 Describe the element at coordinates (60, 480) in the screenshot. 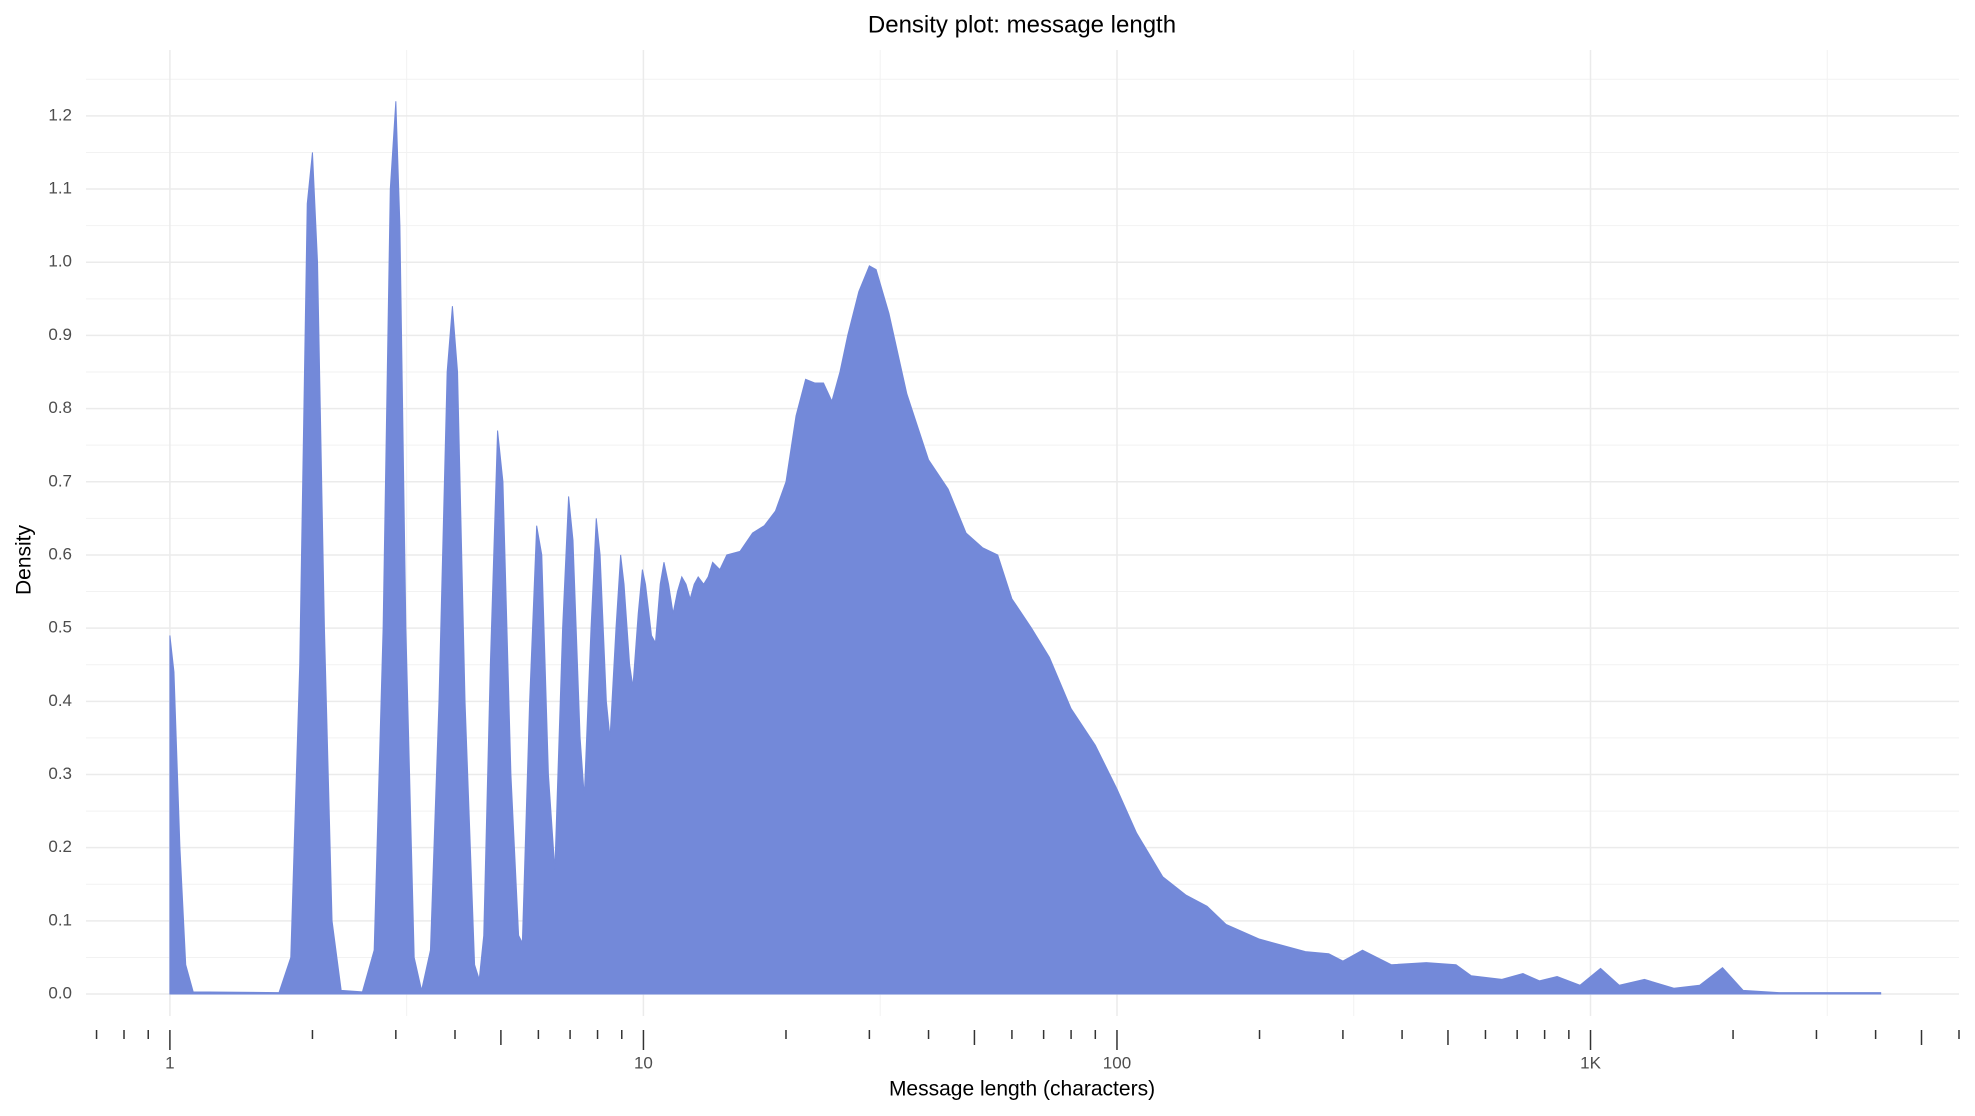

I see `y-tick-label: 0.7` at that location.